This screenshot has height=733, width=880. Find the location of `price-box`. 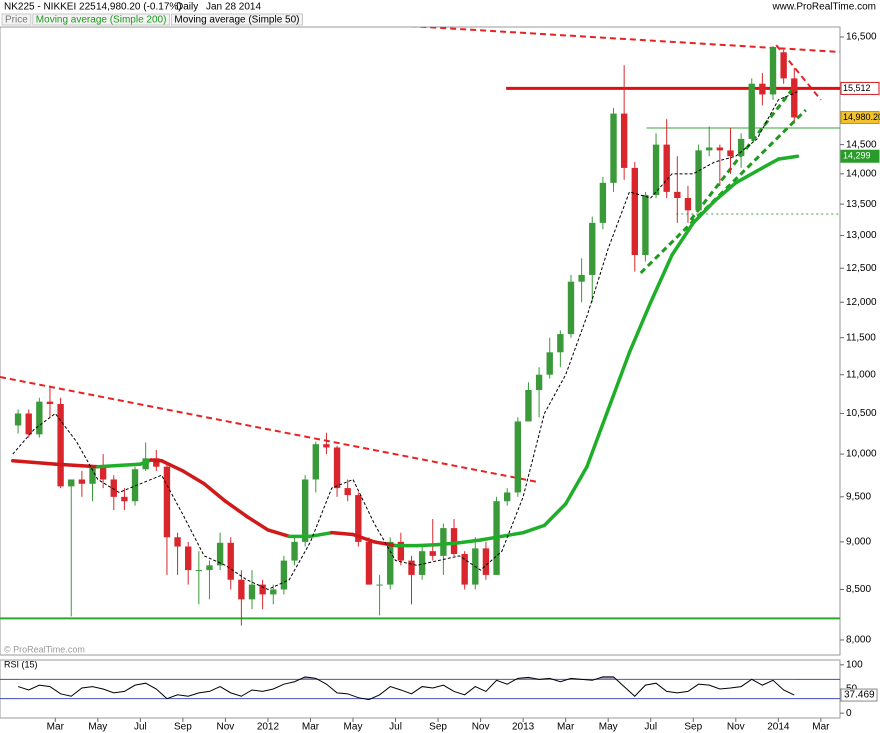

price-box is located at coordinates (860, 156).